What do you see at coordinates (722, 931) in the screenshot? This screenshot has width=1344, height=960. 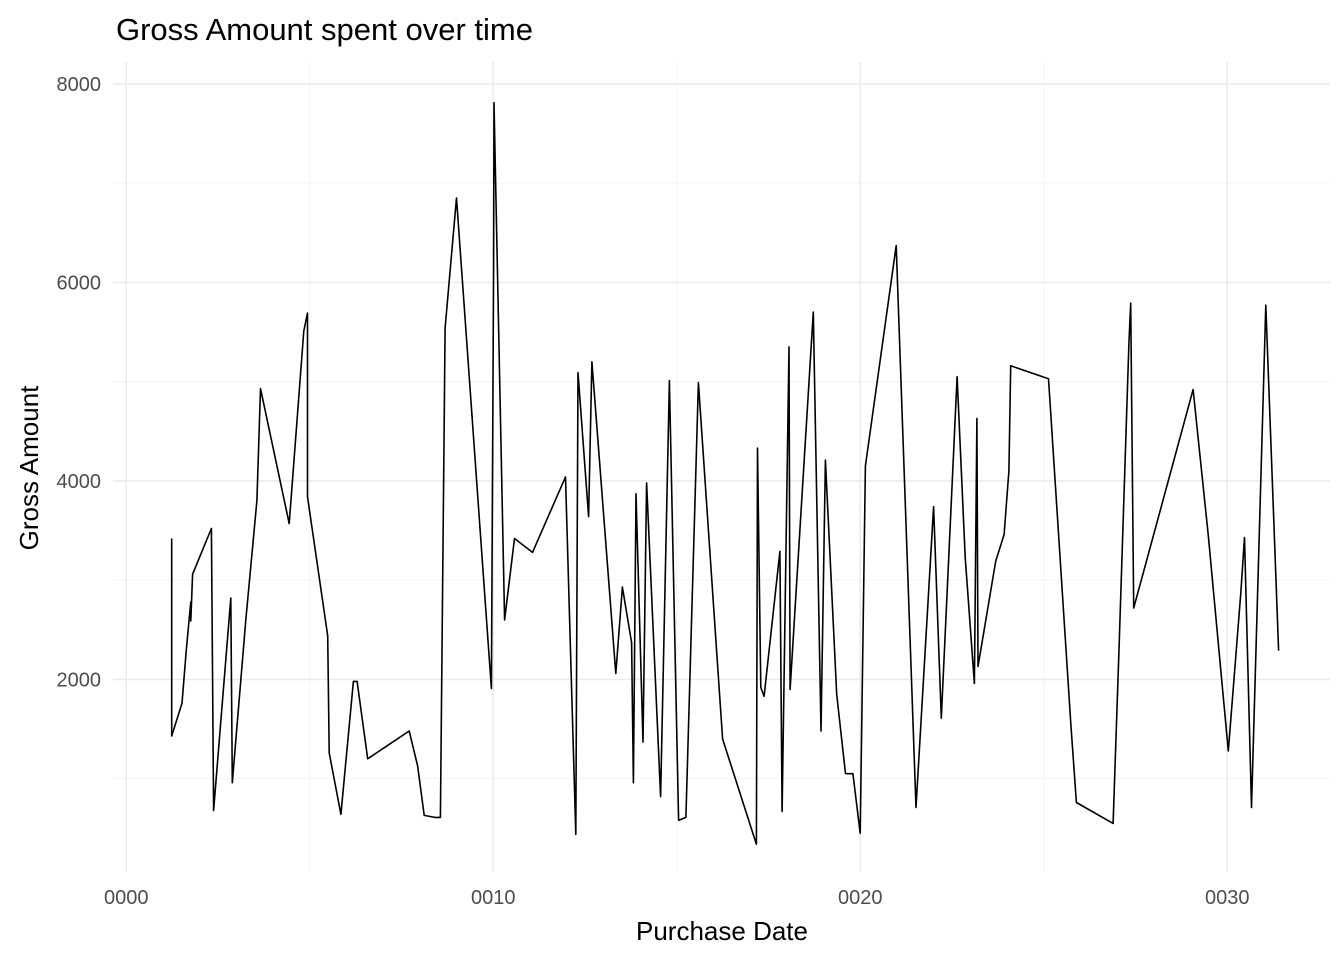 I see `x-axis-label: Purchase Date` at bounding box center [722, 931].